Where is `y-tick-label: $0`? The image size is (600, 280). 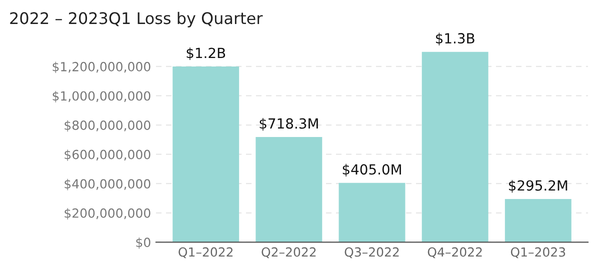
y-tick-label: $0 is located at coordinates (143, 243).